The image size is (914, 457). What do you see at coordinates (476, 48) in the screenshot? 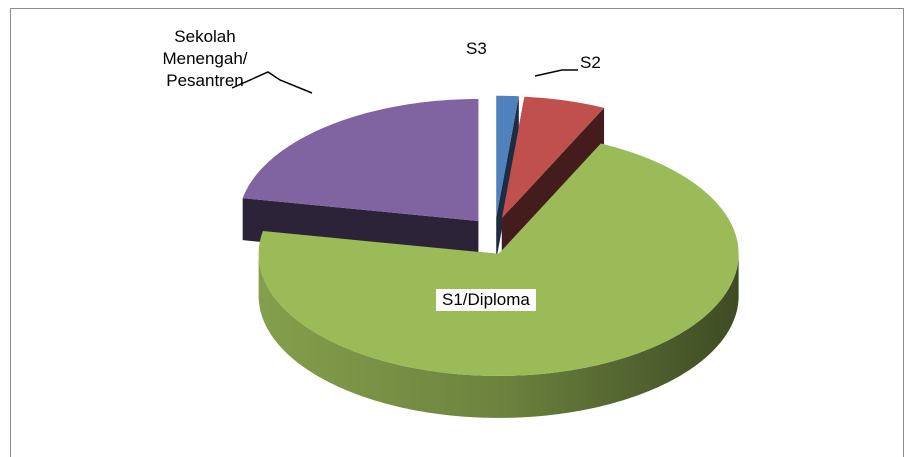
I see `slice-label: S3` at bounding box center [476, 48].